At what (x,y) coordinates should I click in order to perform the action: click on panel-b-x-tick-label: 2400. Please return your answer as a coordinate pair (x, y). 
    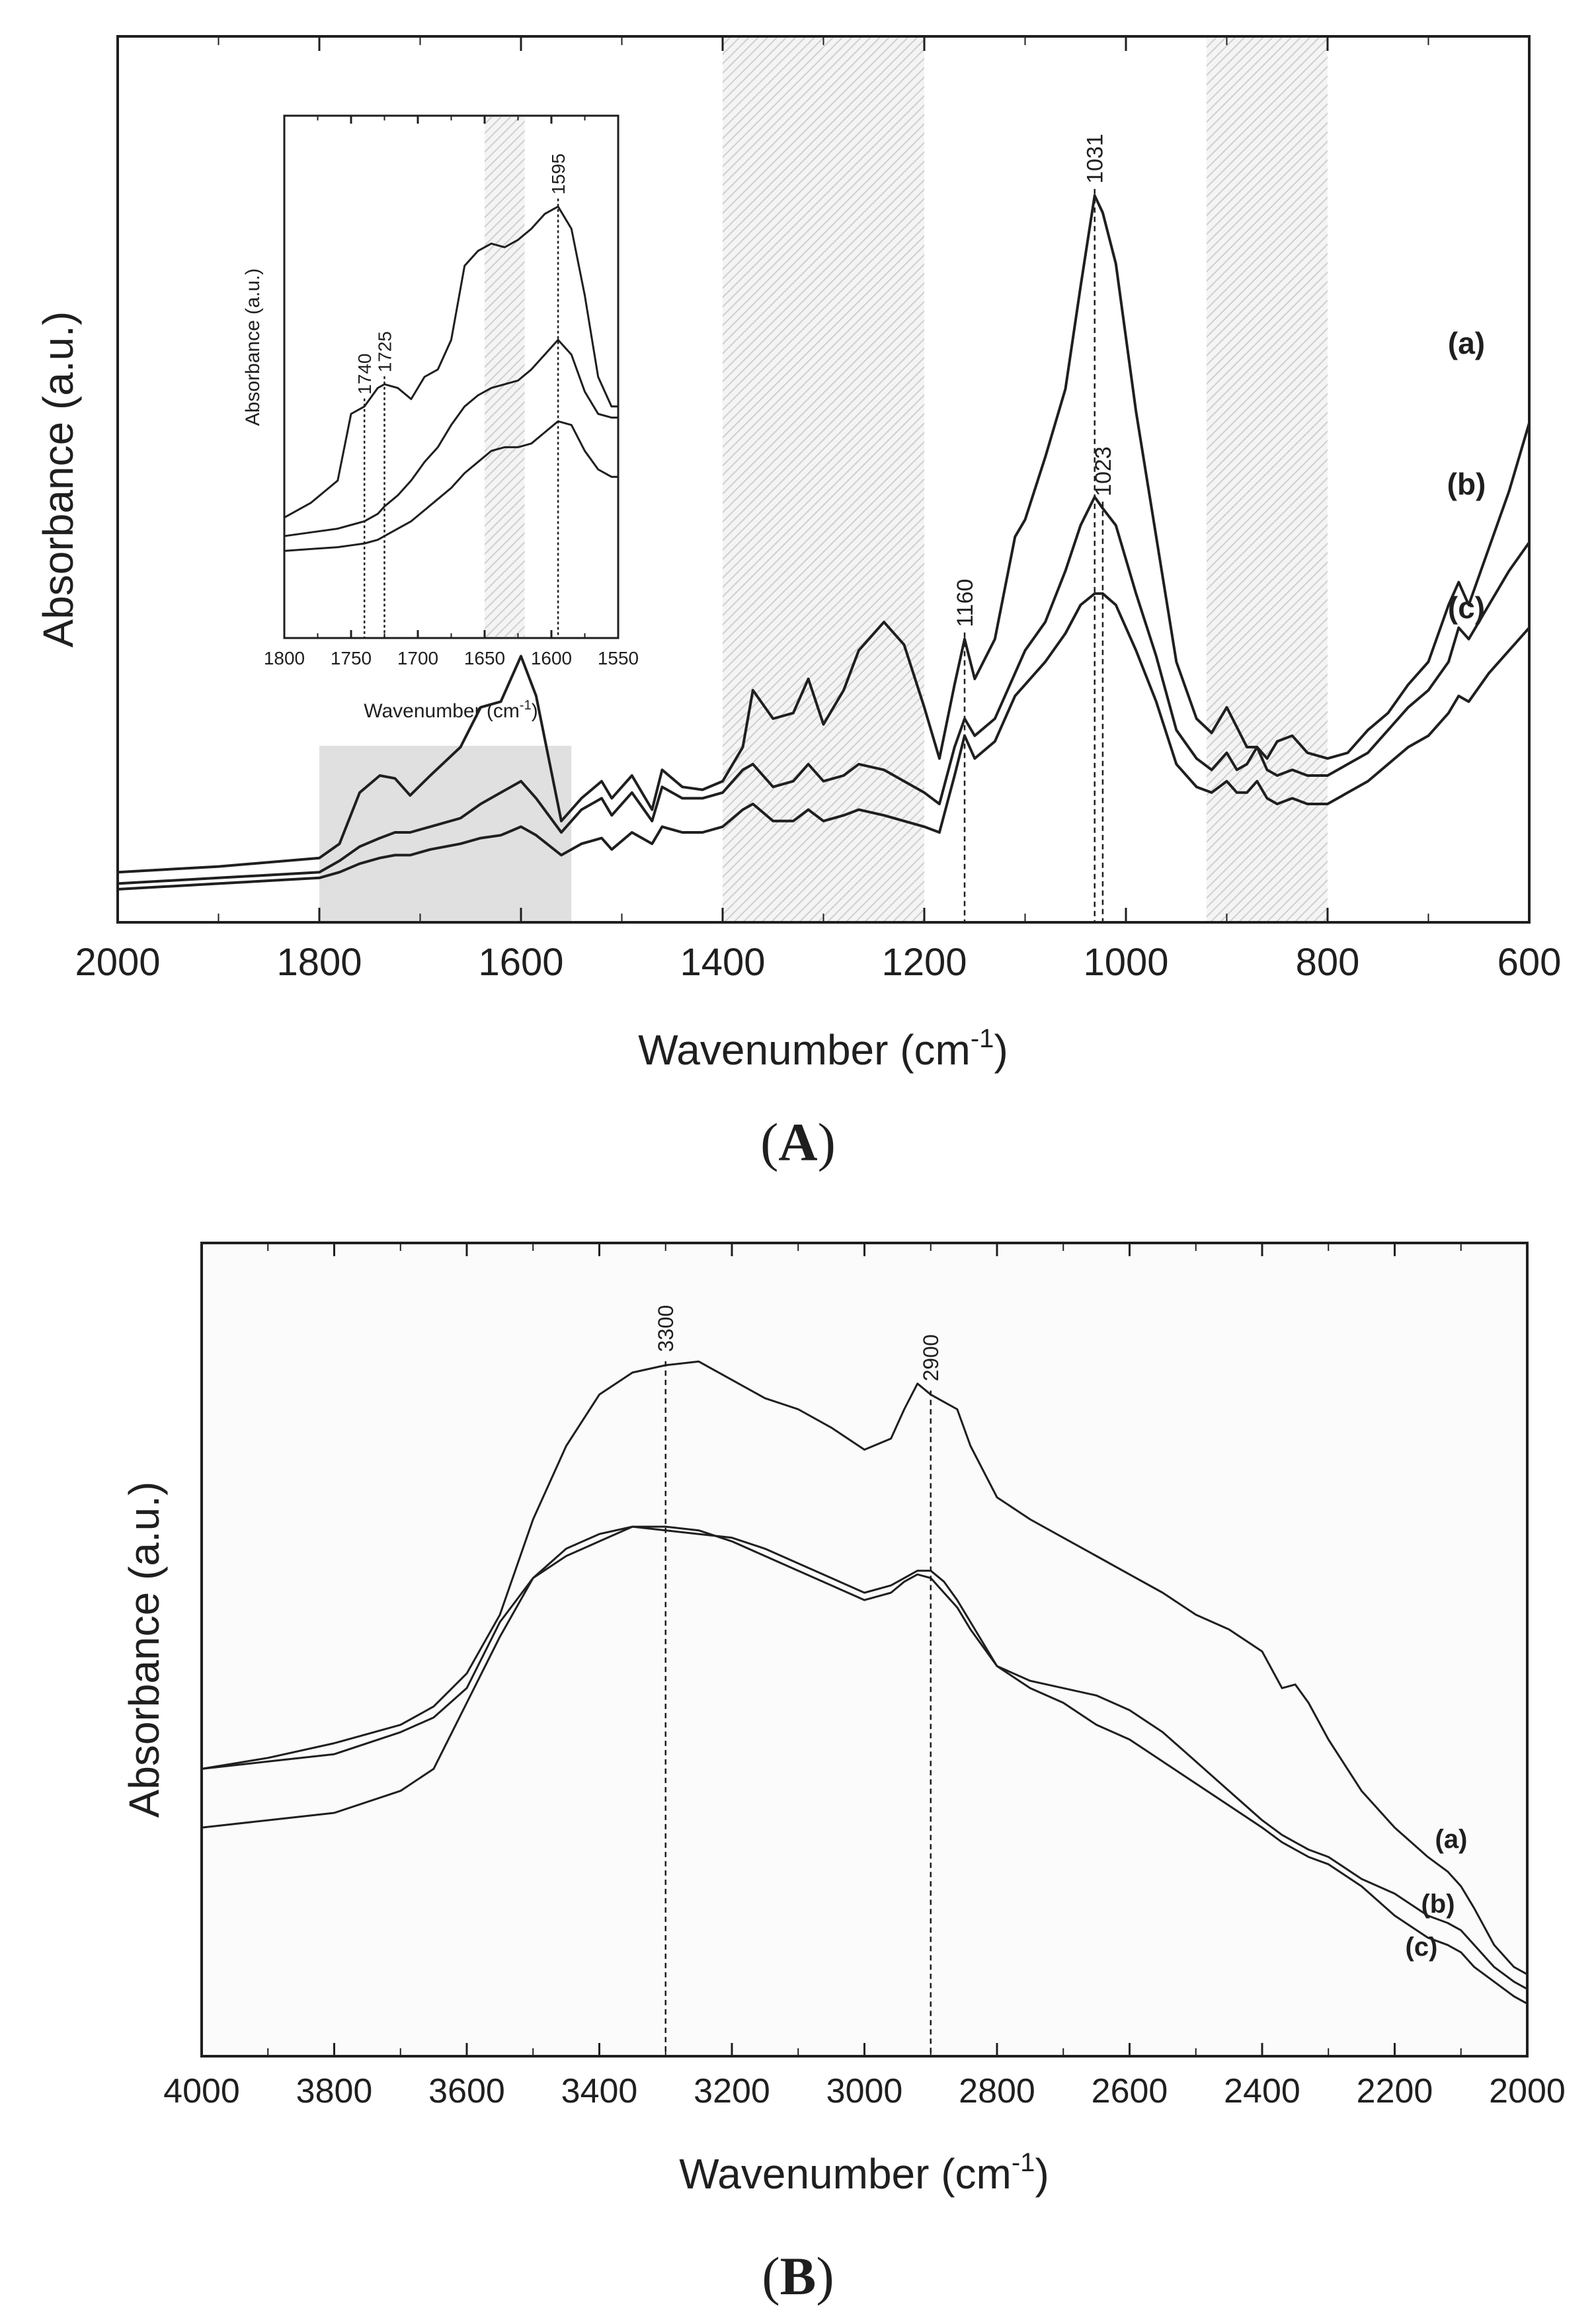
    Looking at the image, I should click on (1262, 2091).